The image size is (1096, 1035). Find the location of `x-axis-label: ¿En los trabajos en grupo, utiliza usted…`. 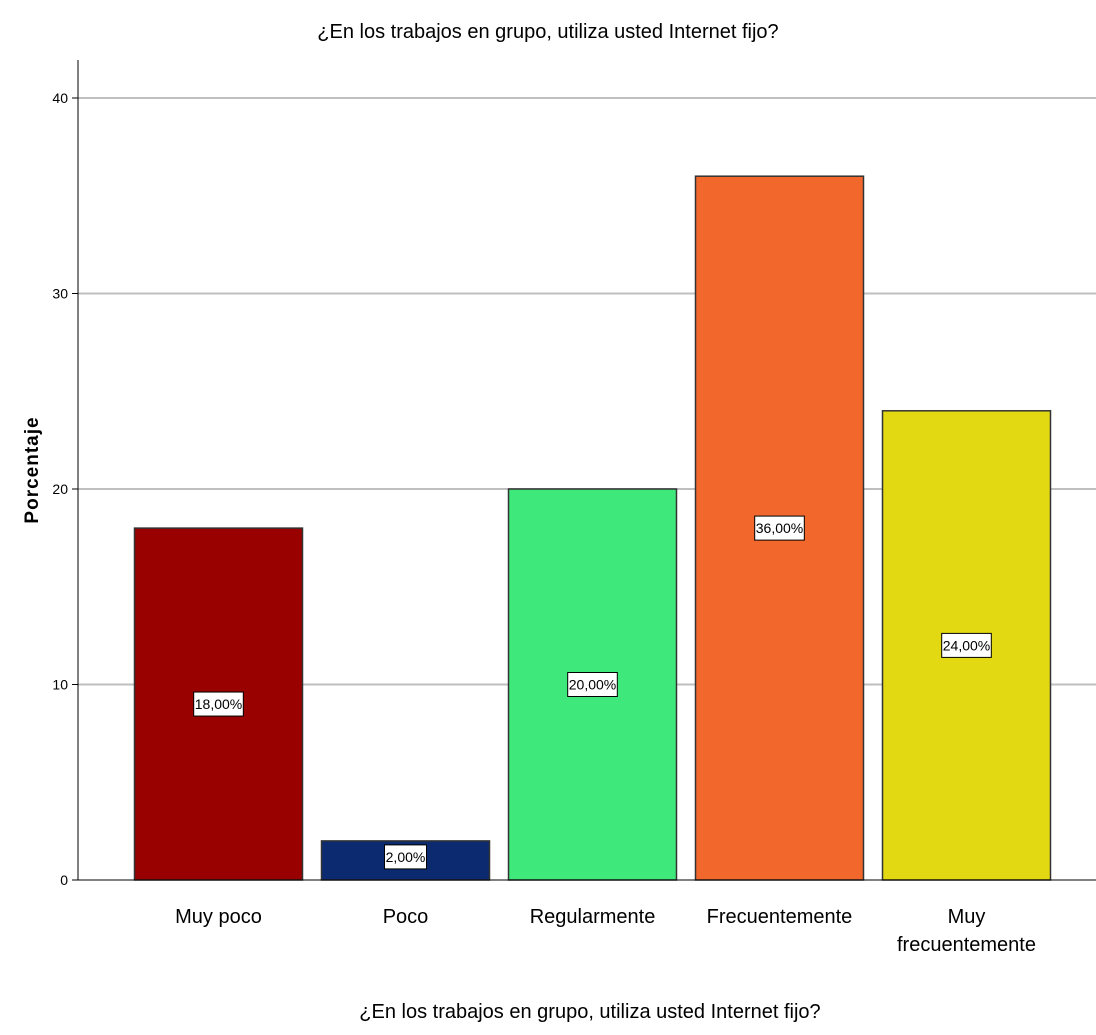

x-axis-label: ¿En los trabajos en grupo, utiliza usted… is located at coordinates (589, 1012).